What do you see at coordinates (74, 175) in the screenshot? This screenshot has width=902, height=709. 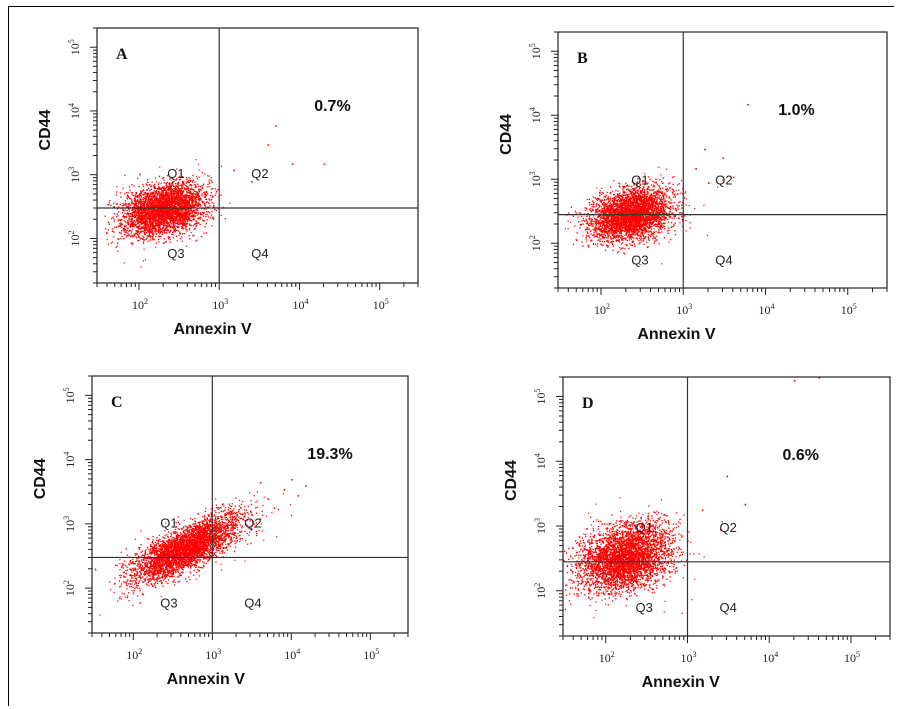 I see `y-tick-label: 103` at bounding box center [74, 175].